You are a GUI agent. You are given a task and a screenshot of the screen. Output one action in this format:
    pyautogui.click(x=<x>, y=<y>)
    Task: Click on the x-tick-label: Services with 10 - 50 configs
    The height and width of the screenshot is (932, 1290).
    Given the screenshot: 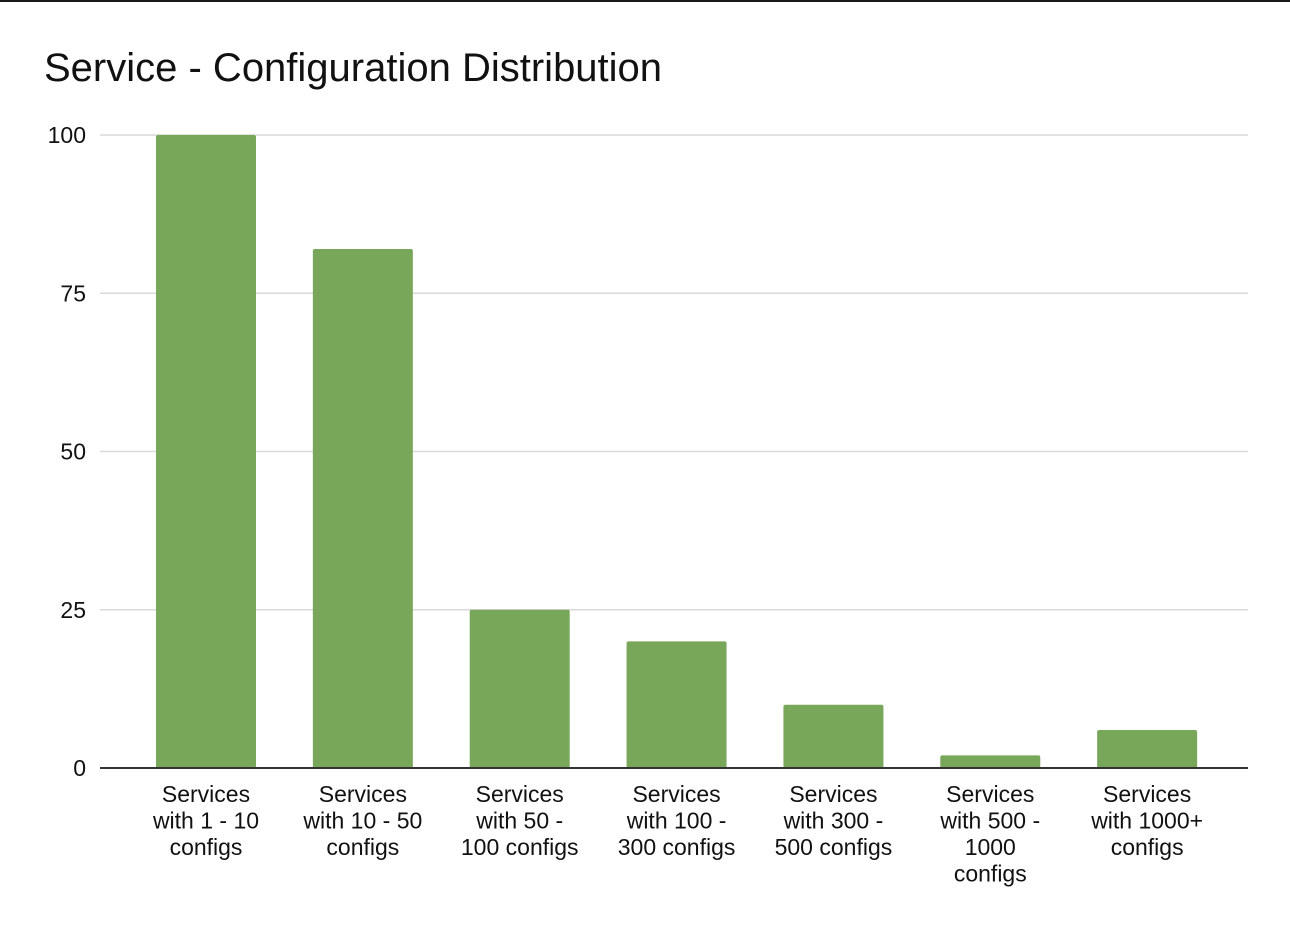 What is the action you would take?
    pyautogui.click(x=362, y=820)
    